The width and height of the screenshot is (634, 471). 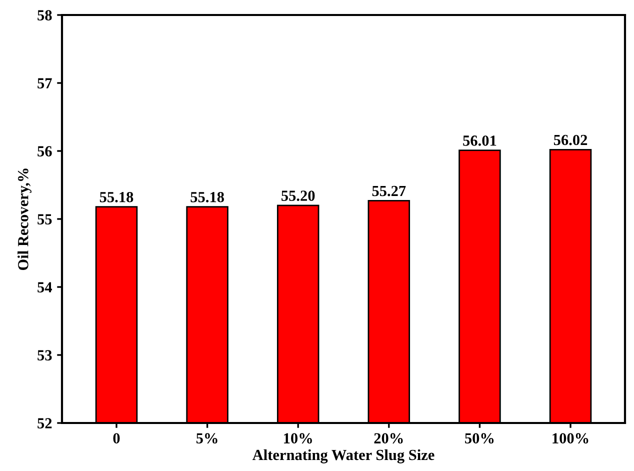 What do you see at coordinates (45, 287) in the screenshot?
I see `y-tick-label: 54` at bounding box center [45, 287].